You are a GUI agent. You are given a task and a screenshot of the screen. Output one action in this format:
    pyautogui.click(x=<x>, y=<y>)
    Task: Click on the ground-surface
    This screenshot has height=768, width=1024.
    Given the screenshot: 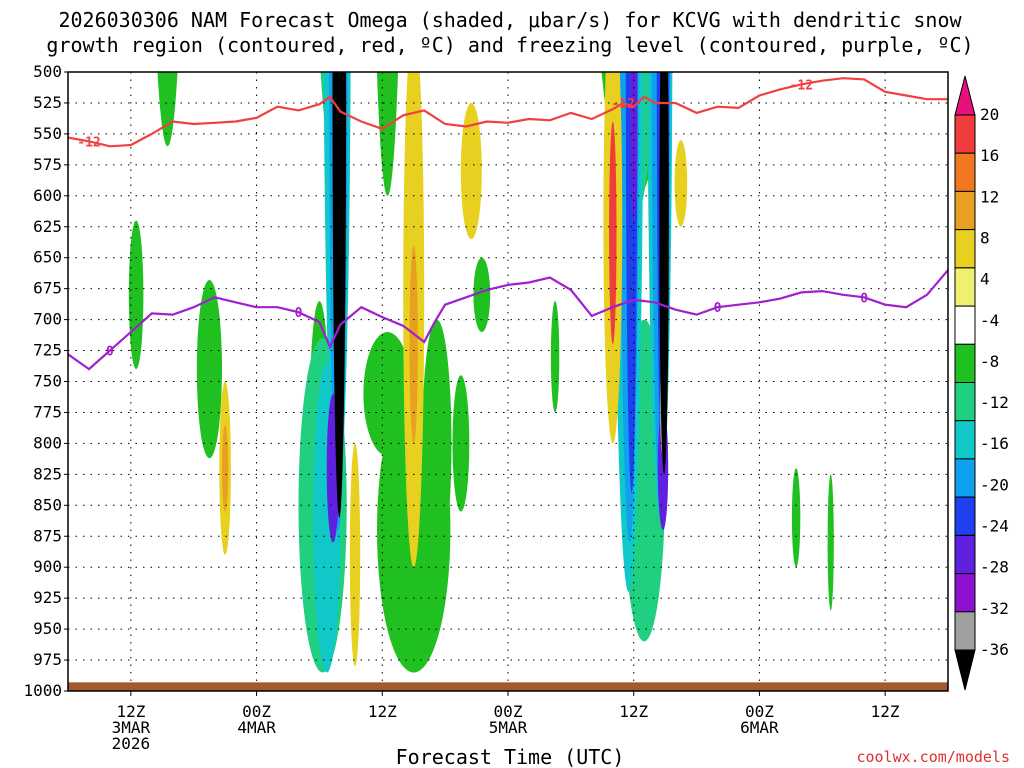 What is the action you would take?
    pyautogui.click(x=508, y=686)
    